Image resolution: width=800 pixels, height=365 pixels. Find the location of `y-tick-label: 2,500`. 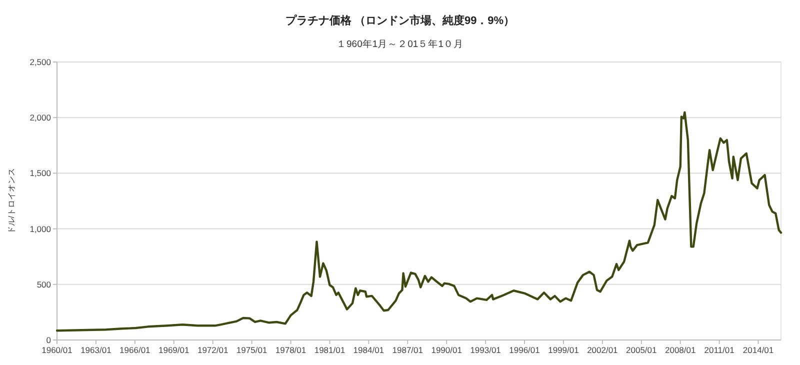

y-tick-label: 2,500 is located at coordinates (41, 62).